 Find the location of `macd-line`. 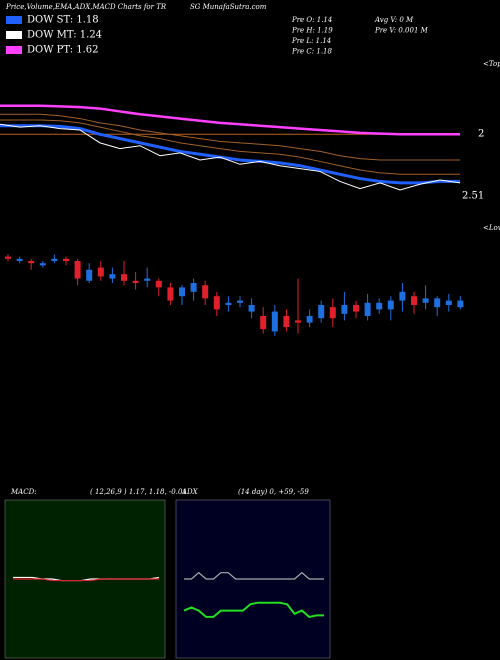

macd-line is located at coordinates (86, 580).